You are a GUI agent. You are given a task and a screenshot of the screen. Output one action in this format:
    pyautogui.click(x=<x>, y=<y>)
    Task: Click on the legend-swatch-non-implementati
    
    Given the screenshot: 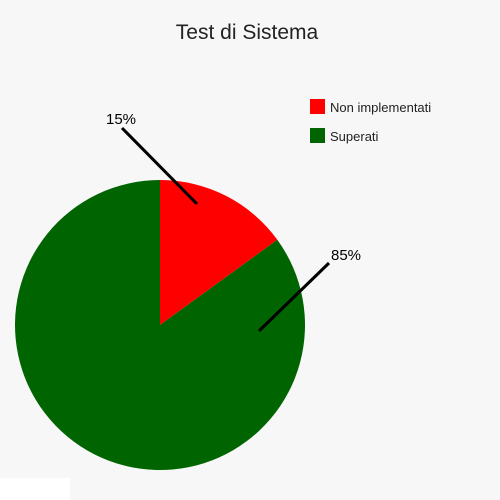 What is the action you would take?
    pyautogui.click(x=317, y=106)
    